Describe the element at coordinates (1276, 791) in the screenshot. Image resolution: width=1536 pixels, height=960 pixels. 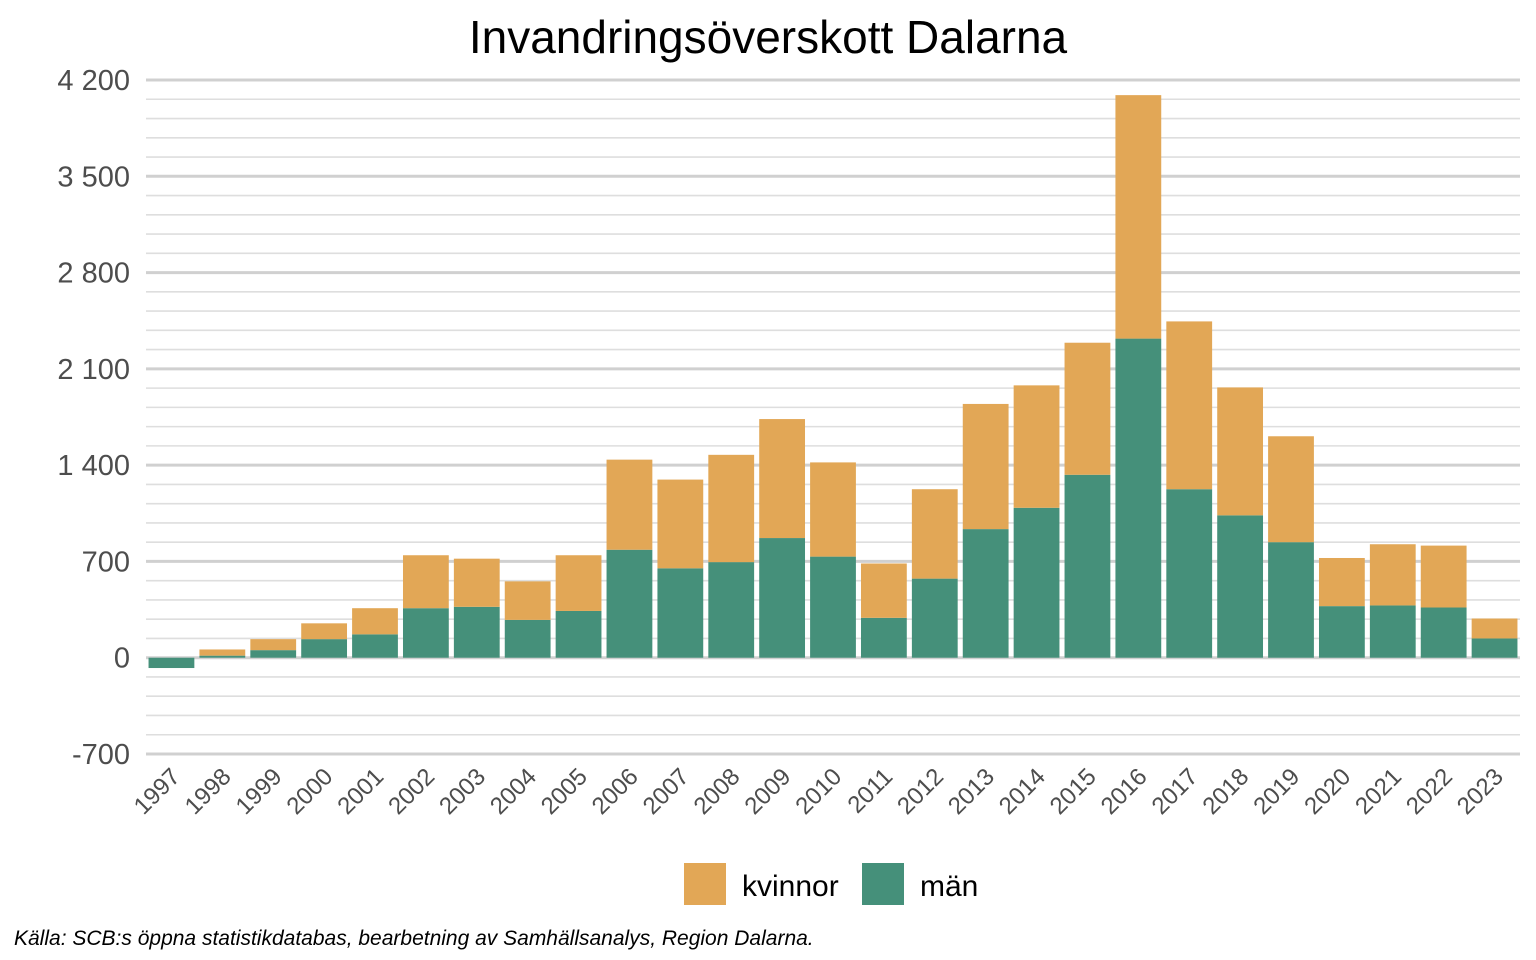
I see `x-tick-label: 2019` at that location.